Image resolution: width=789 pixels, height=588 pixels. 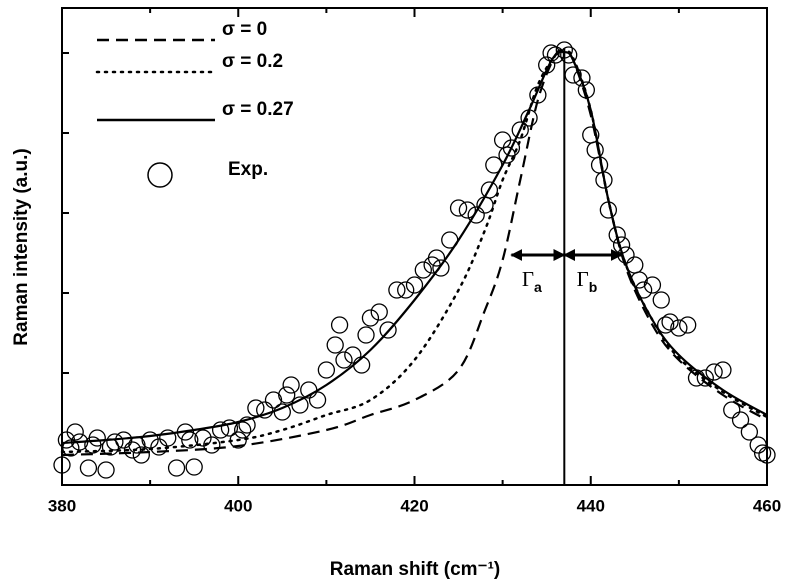 What do you see at coordinates (252, 61) in the screenshot?
I see `legend-label: σ = 0.2` at bounding box center [252, 61].